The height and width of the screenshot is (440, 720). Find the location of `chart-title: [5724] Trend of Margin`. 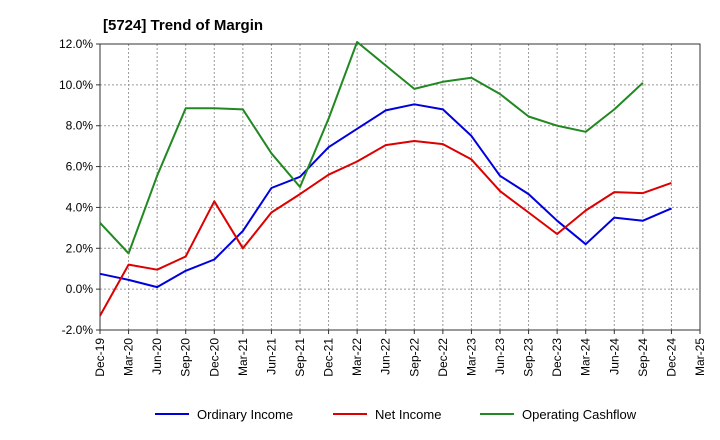

chart-title: [5724] Trend of Margin is located at coordinates (183, 25).